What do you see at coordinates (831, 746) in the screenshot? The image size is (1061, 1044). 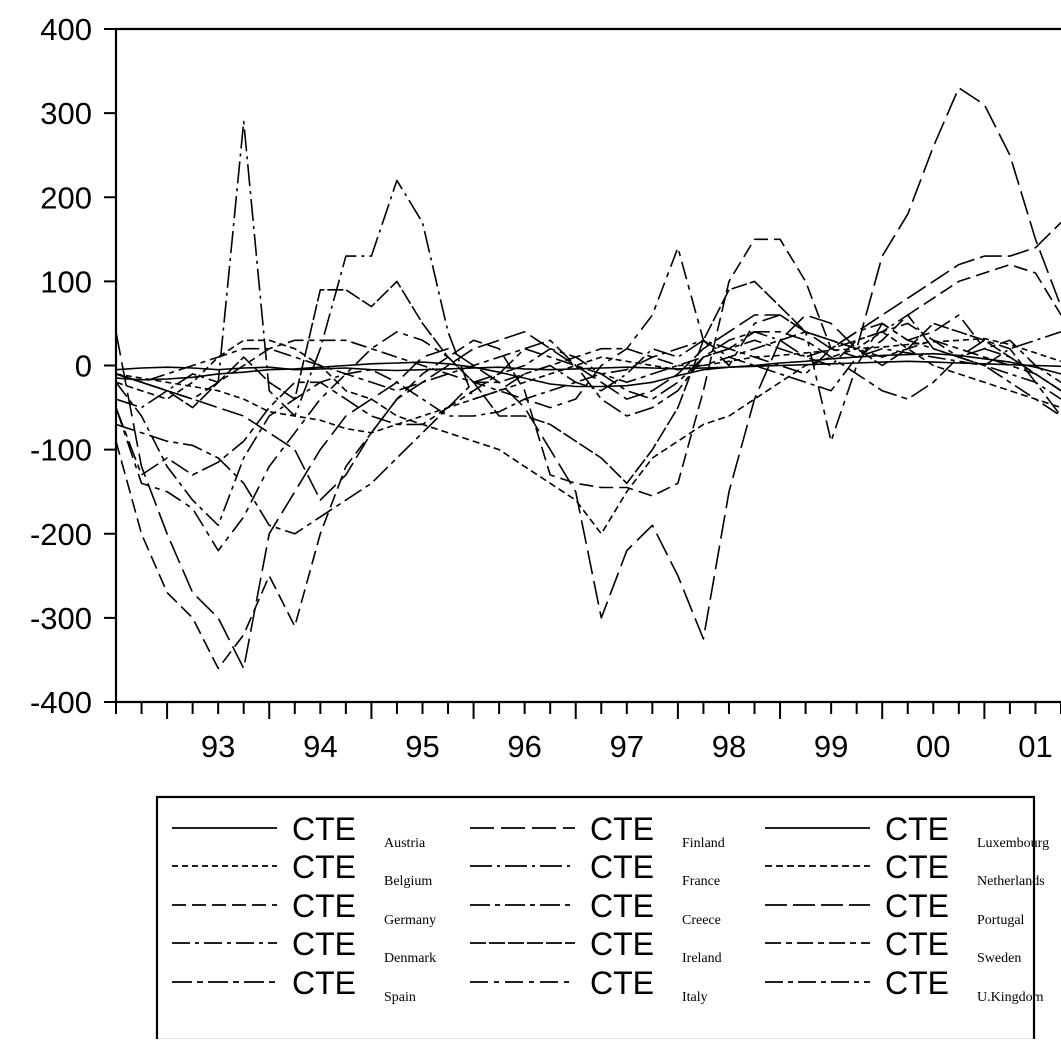 I see `x-tick-label: 99` at bounding box center [831, 746].